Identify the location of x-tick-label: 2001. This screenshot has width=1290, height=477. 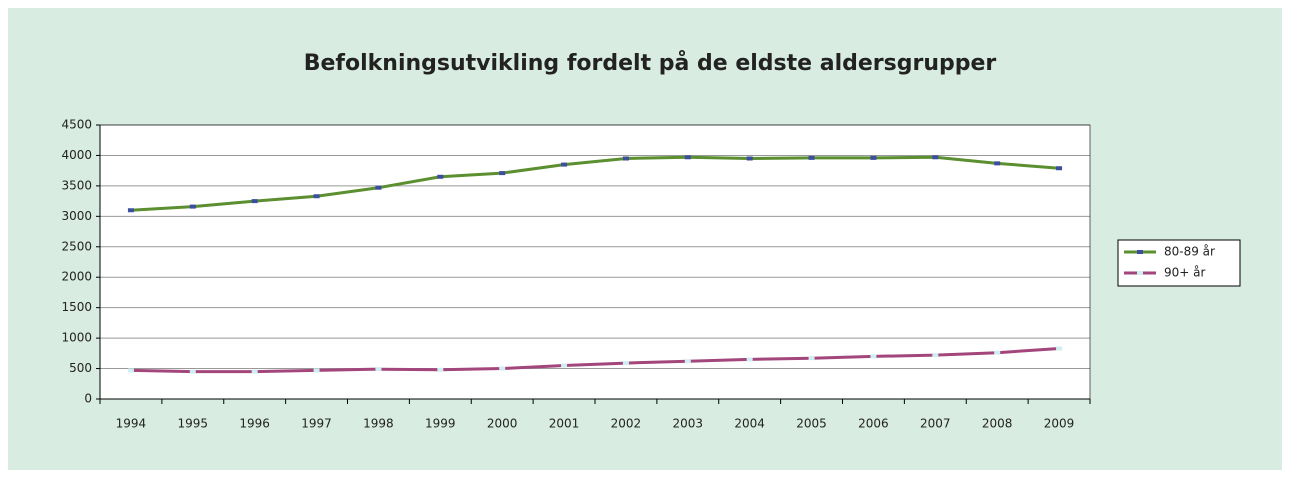
(564, 424).